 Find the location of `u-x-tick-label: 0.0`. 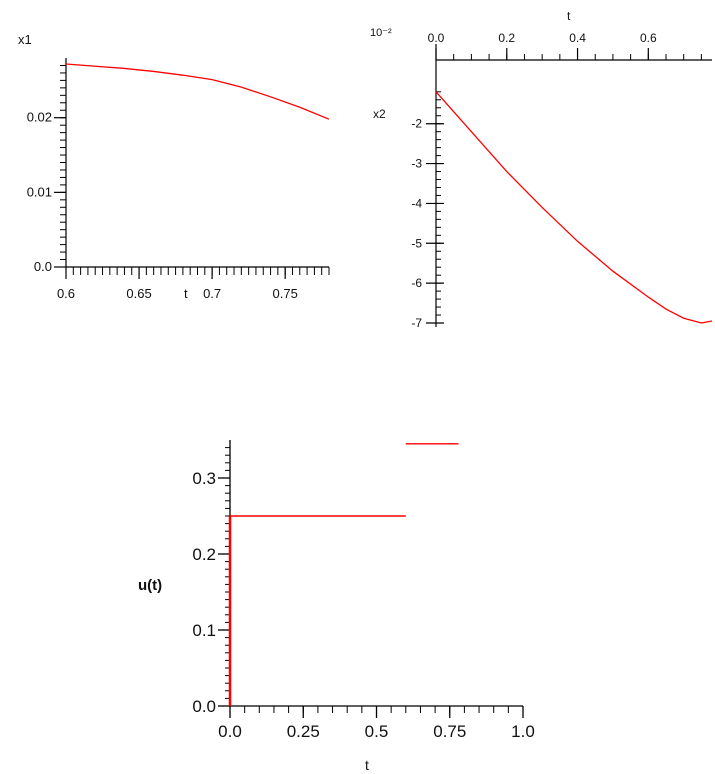

u-x-tick-label: 0.0 is located at coordinates (230, 731).